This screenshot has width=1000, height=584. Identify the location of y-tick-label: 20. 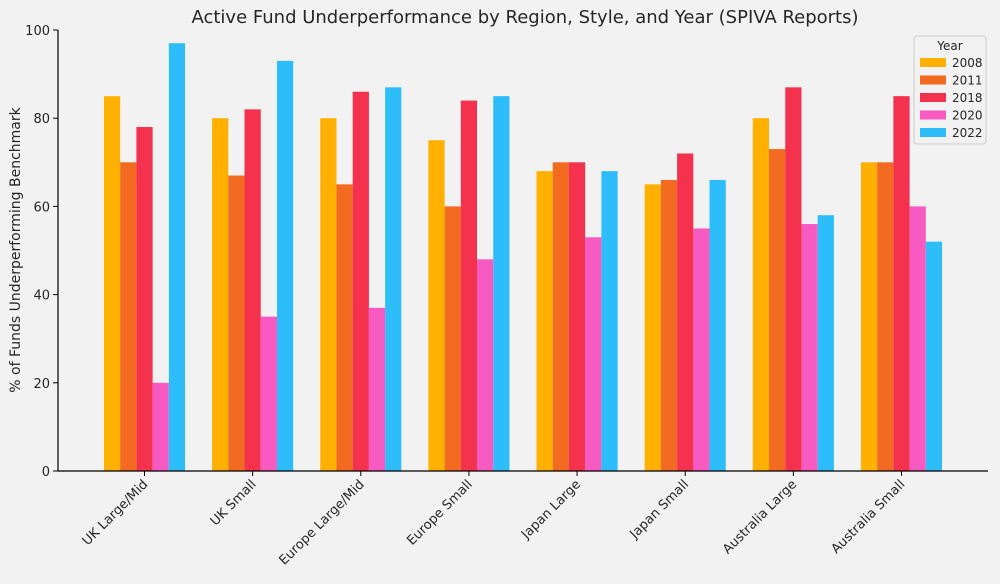
(41, 384).